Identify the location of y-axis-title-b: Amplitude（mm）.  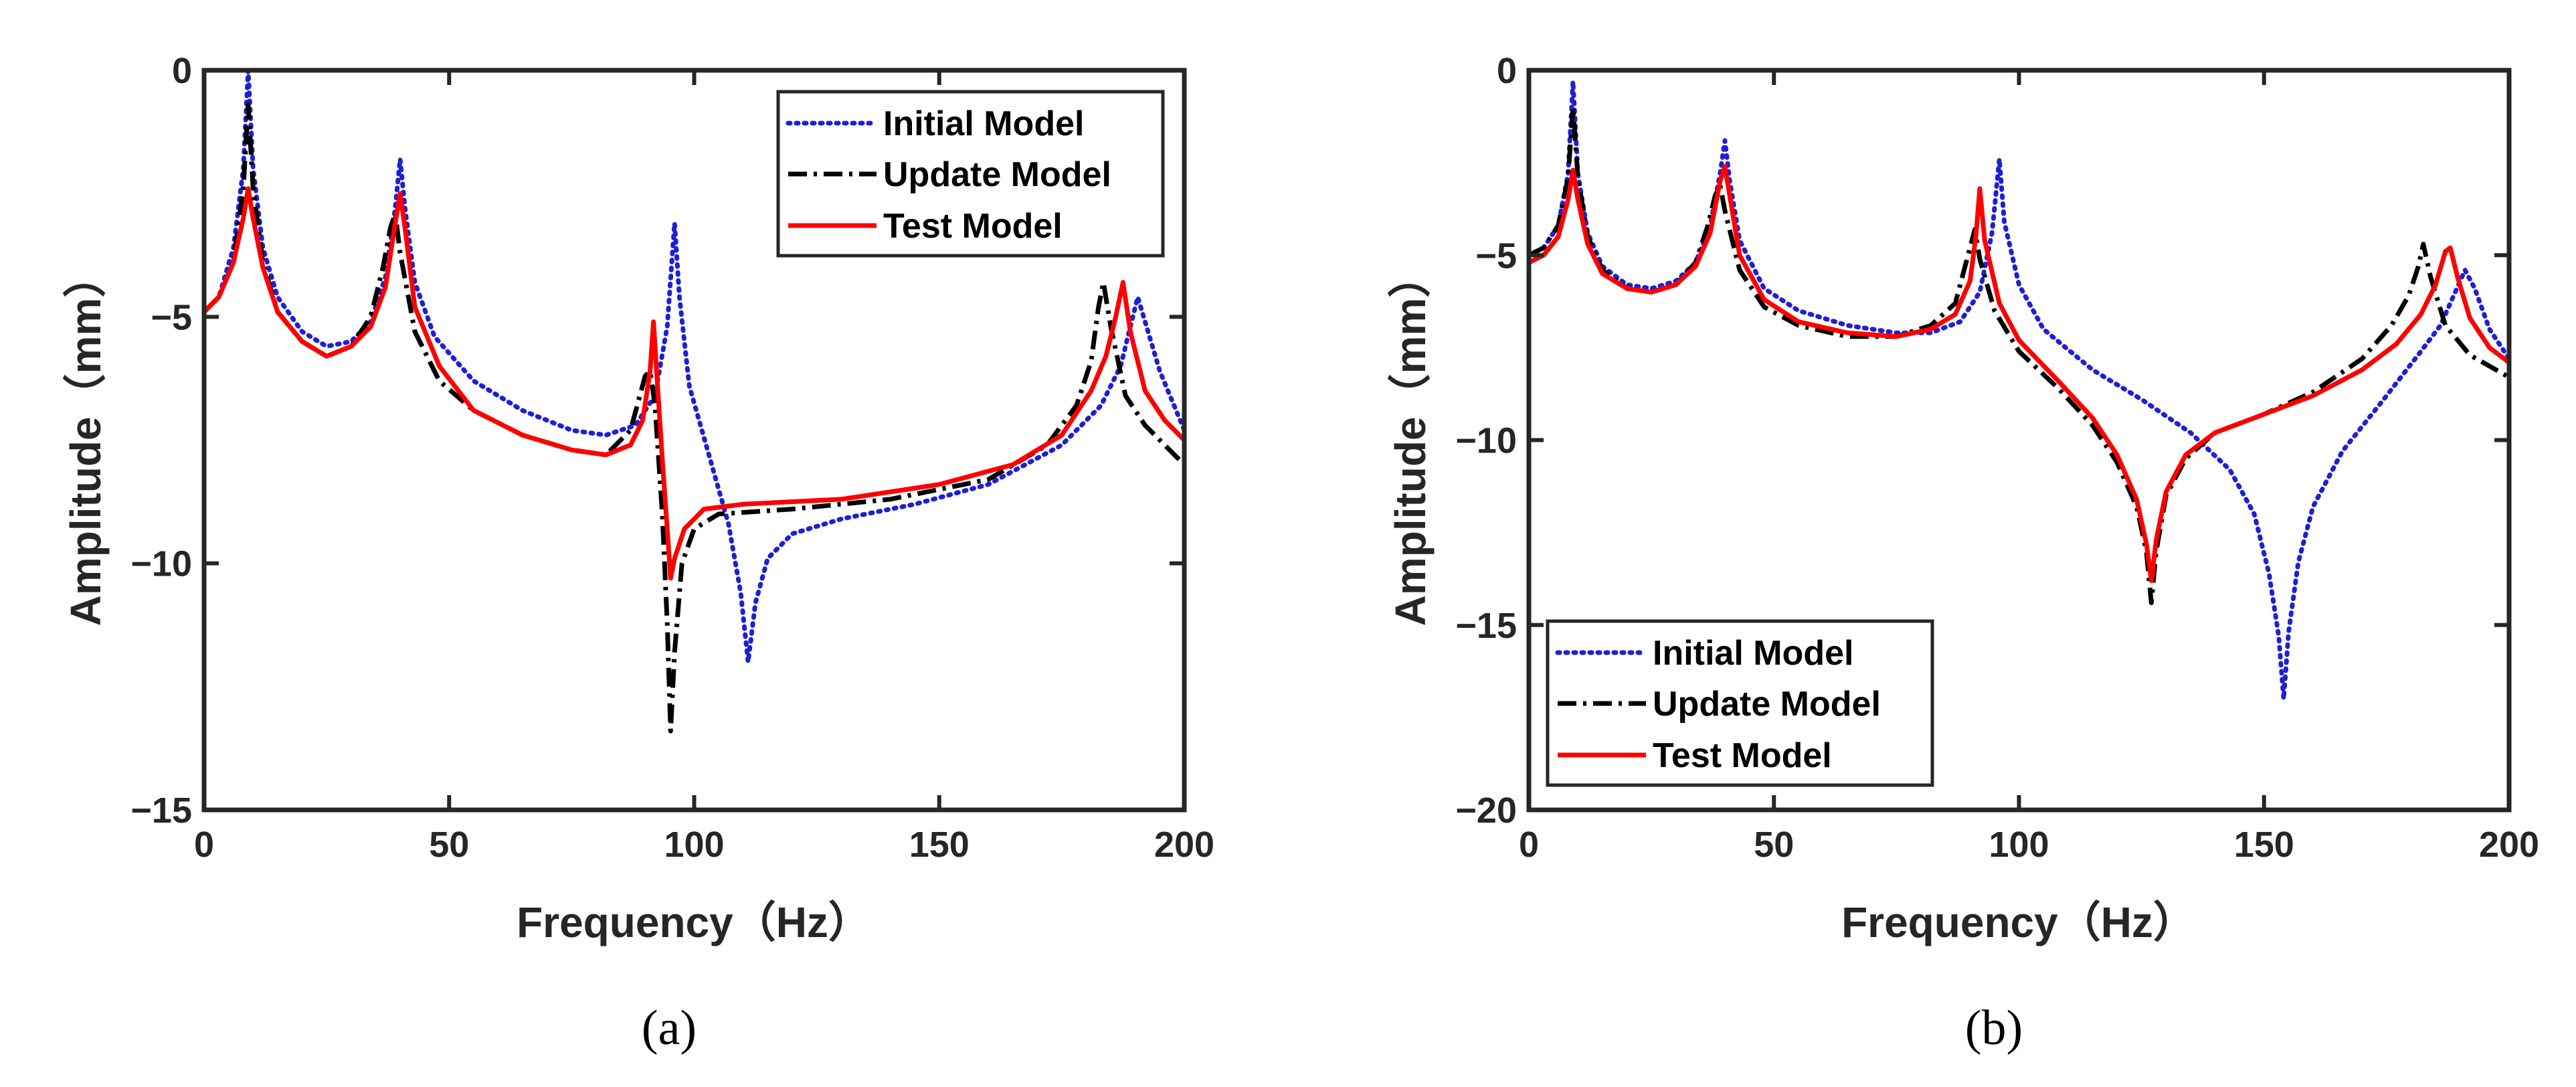
(1410, 440).